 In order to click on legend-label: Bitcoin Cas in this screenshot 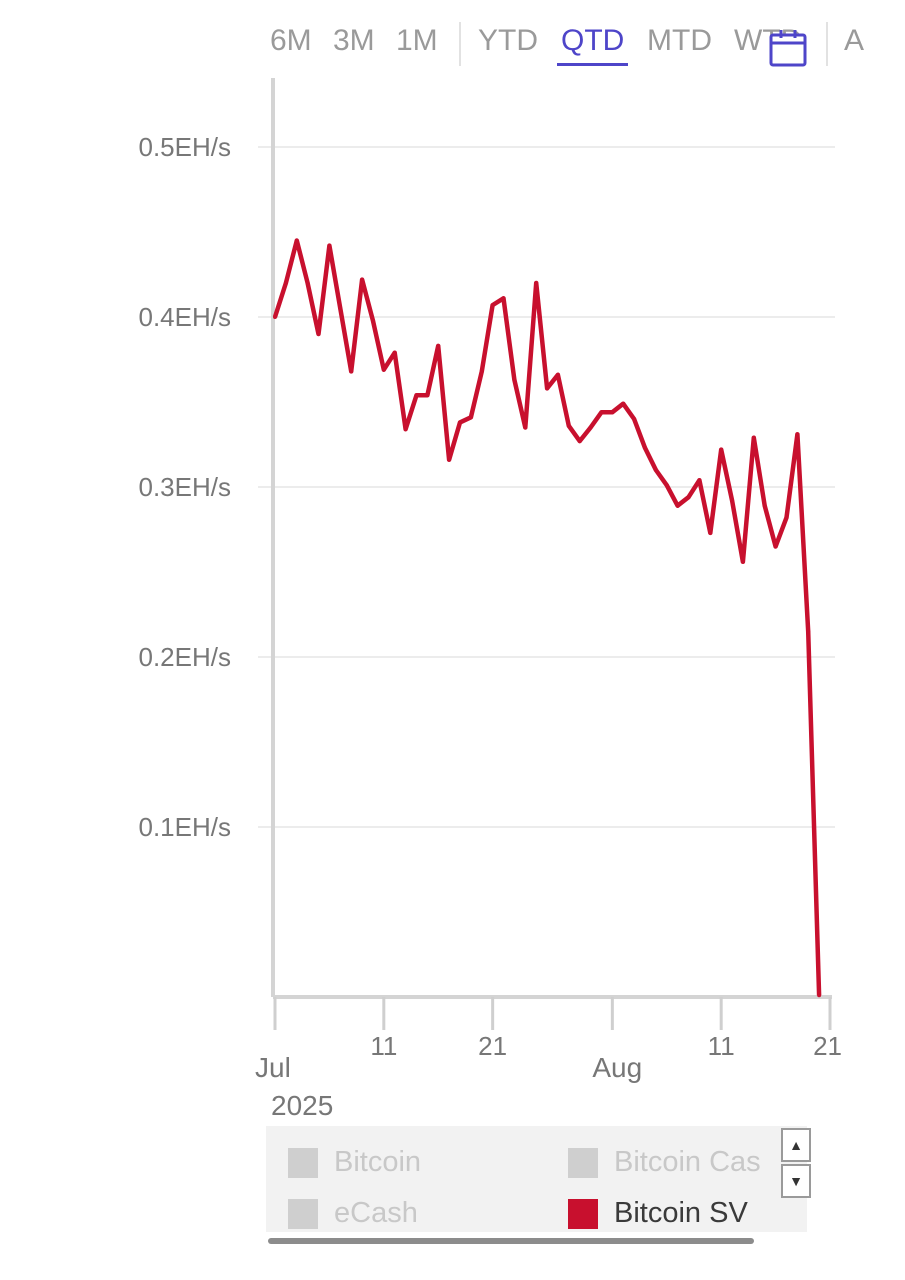, I will do `click(687, 1162)`.